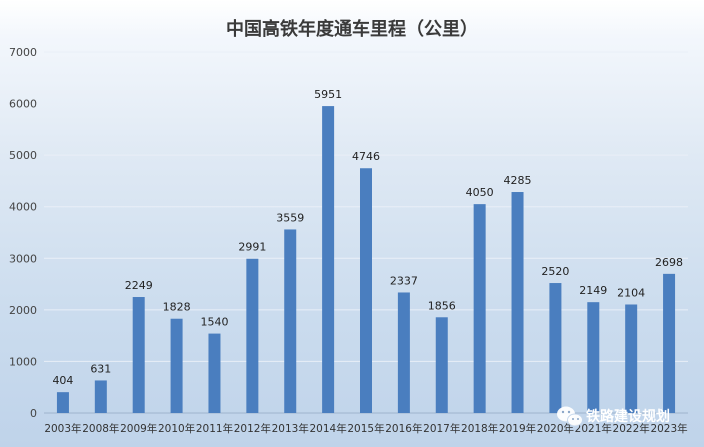  What do you see at coordinates (33, 413) in the screenshot?
I see `y-tick-label: 0` at bounding box center [33, 413].